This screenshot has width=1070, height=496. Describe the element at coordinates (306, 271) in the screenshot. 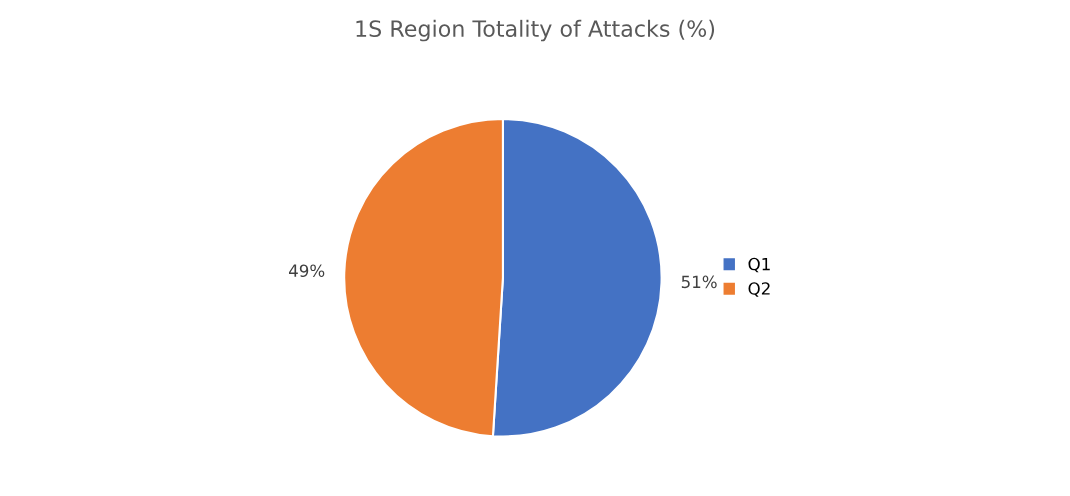

I see `data-label: 49%` at that location.